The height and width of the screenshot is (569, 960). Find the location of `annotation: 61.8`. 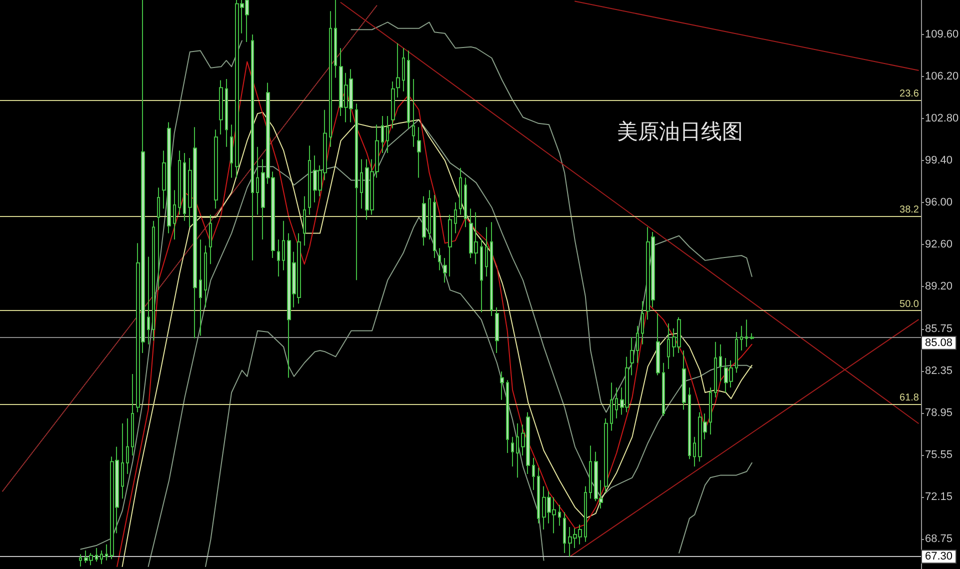

annotation: 61.8 is located at coordinates (910, 398).